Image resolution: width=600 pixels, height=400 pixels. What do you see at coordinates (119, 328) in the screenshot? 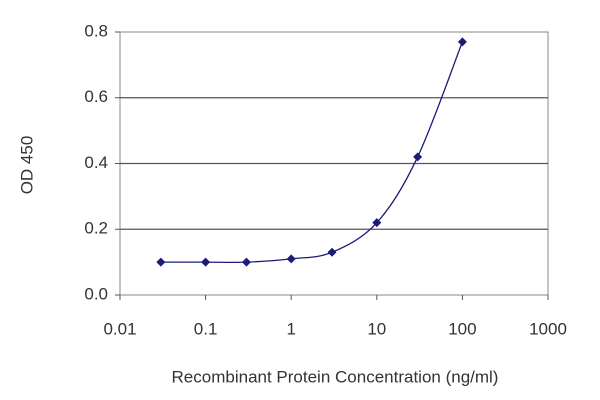
I see `x-tick-label: 0.01` at bounding box center [119, 328].